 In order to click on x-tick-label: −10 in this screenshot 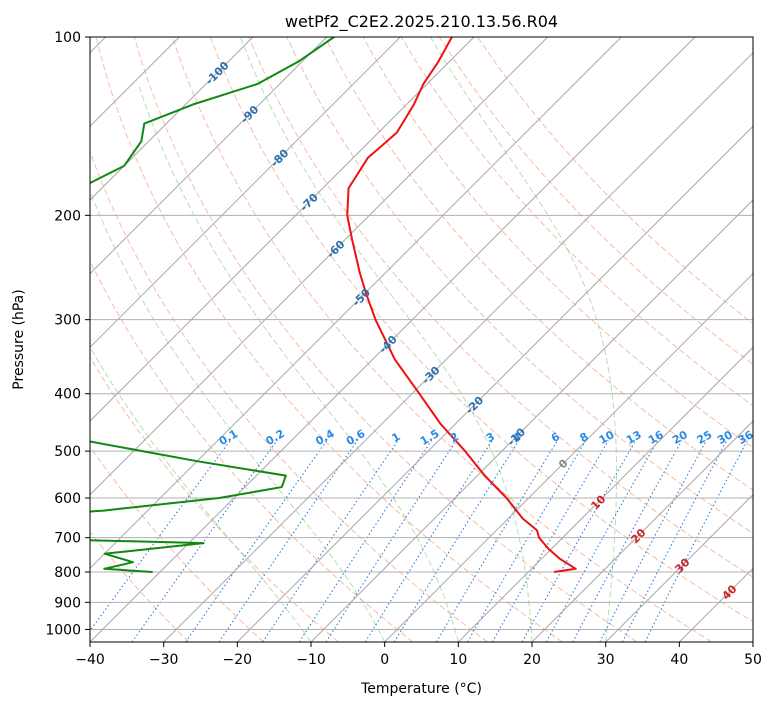, I will do `click(311, 660)`.